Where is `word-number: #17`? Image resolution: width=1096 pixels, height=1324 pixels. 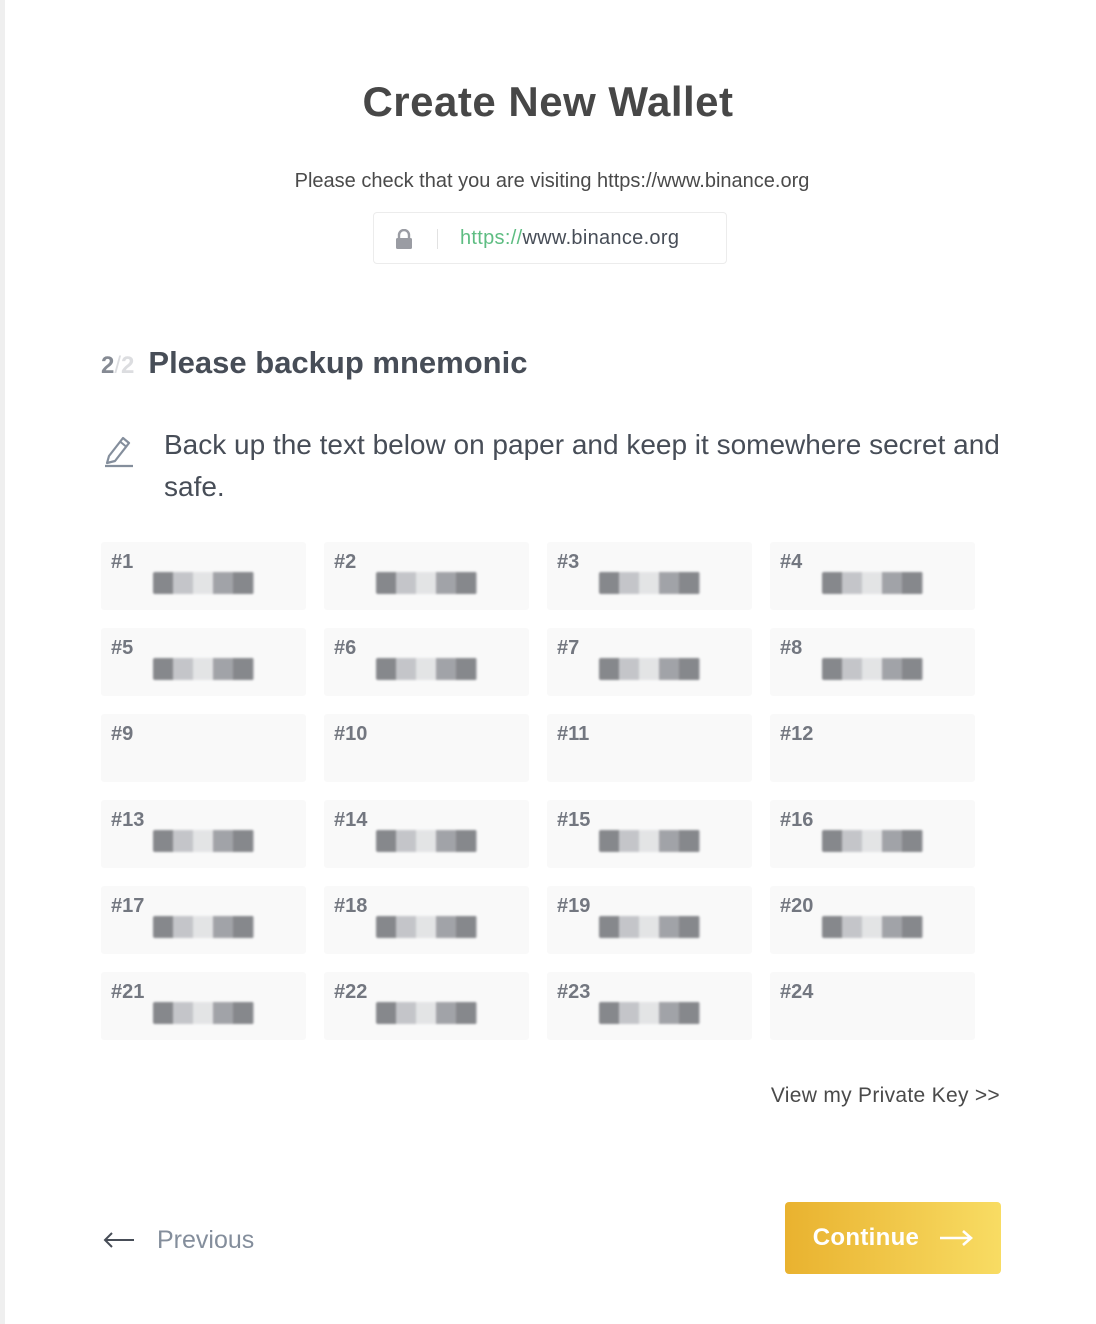 word-number: #17 is located at coordinates (128, 906).